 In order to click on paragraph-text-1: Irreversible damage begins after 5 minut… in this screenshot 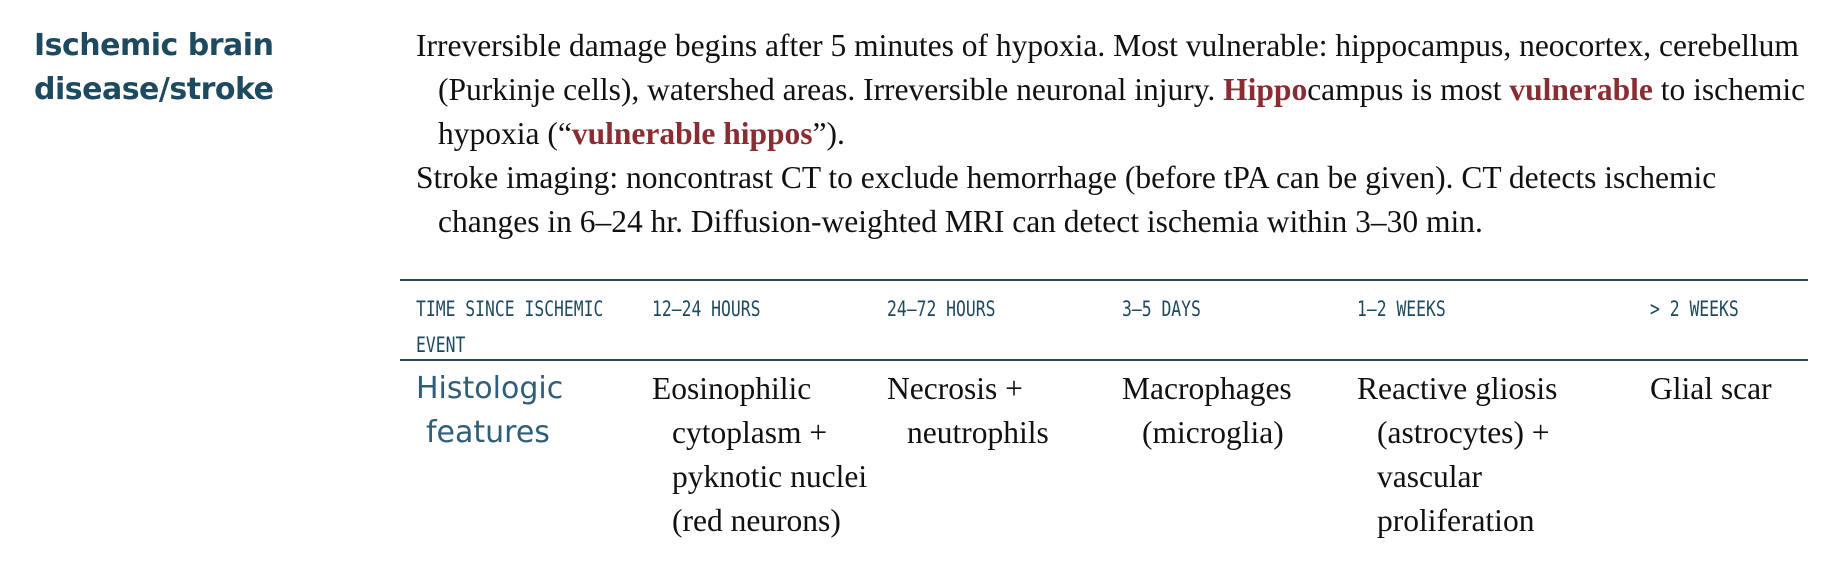, I will do `click(1107, 67)`.